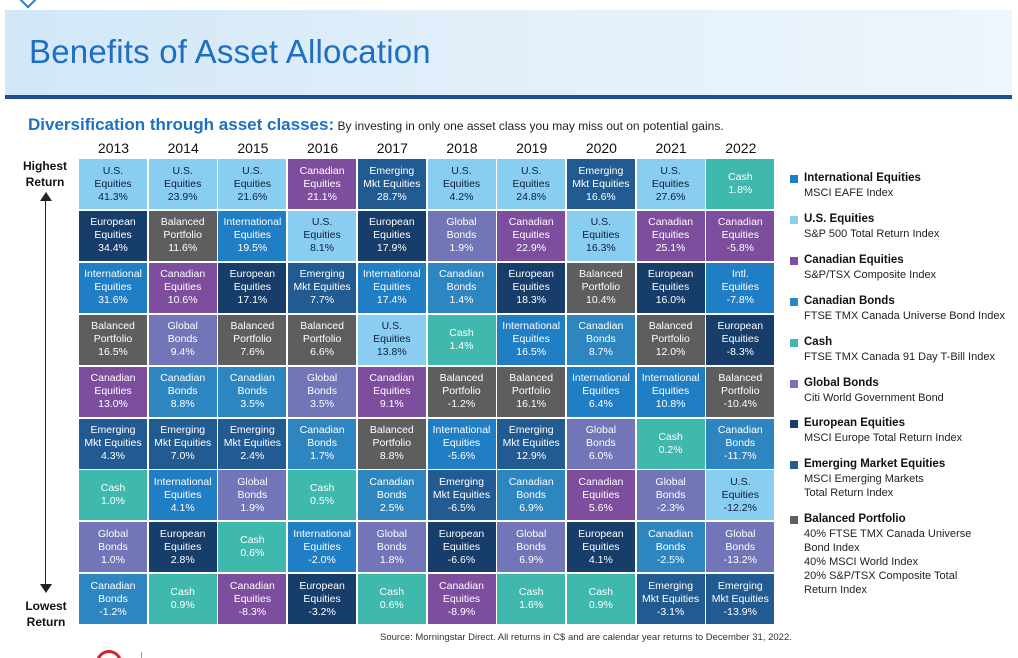 The height and width of the screenshot is (658, 1018). What do you see at coordinates (113, 352) in the screenshot?
I see `cell-return-value: 16.5%` at bounding box center [113, 352].